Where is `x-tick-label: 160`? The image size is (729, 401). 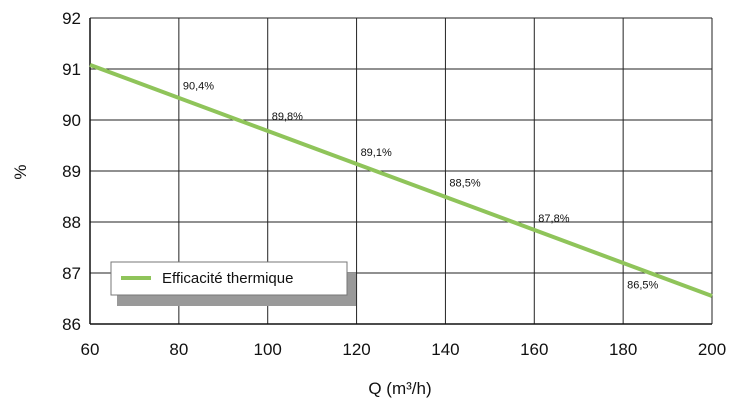
x-tick-label: 160 is located at coordinates (534, 349).